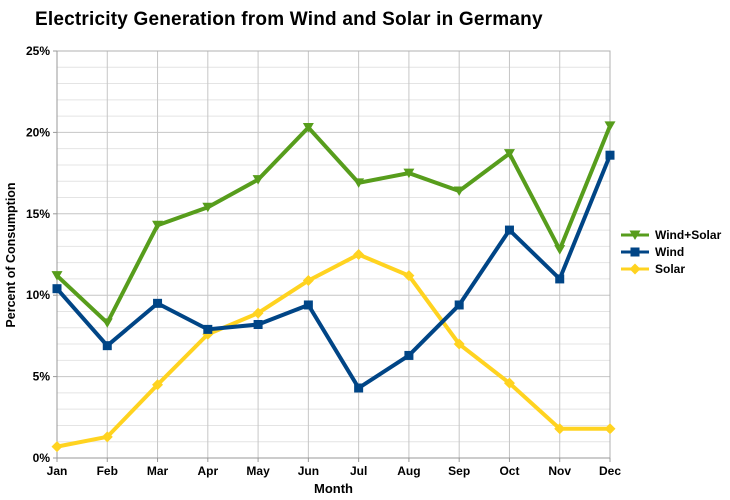  I want to click on legend-label-wind-solar: Wind+Solar, so click(688, 235).